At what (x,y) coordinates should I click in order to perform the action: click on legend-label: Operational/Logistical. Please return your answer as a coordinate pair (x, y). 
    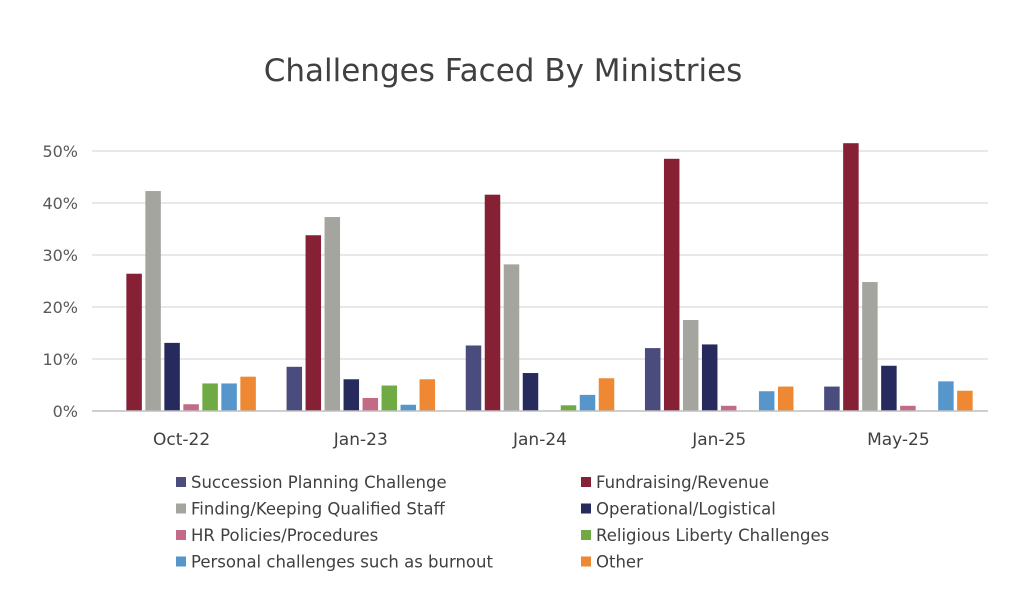
    Looking at the image, I should click on (686, 509).